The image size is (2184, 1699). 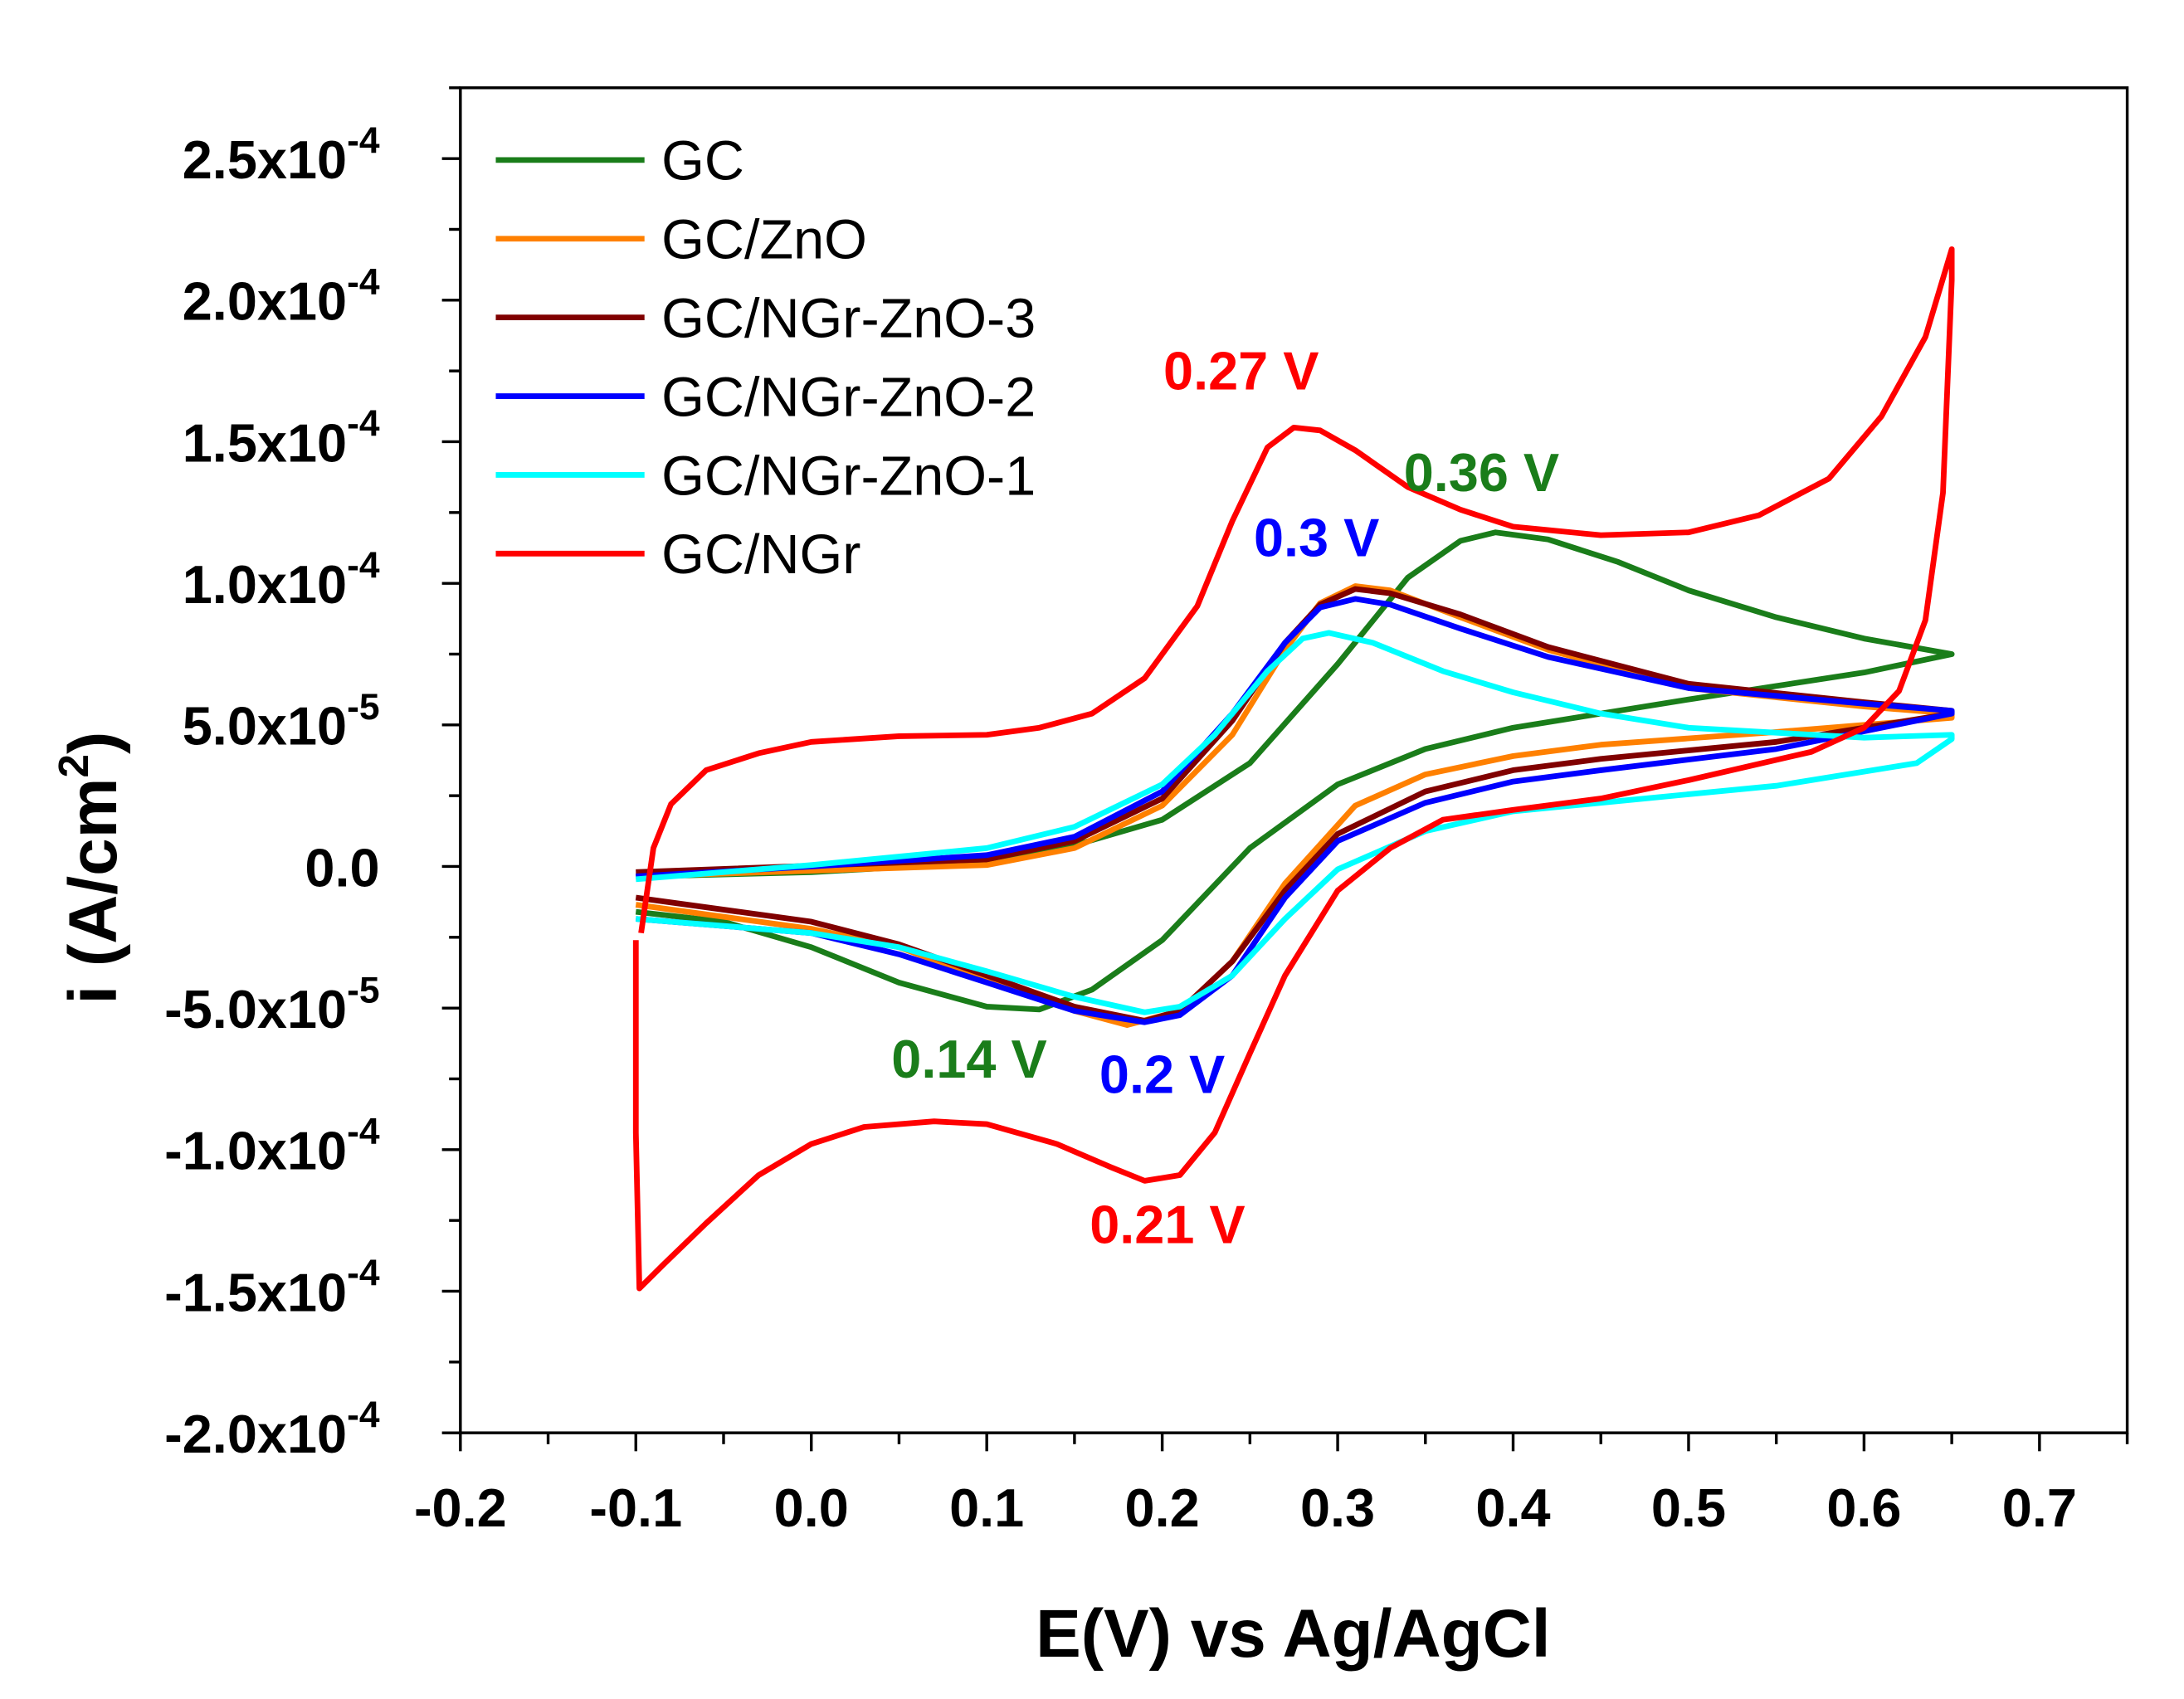 I want to click on x-tick-label: -0.2, so click(x=460, y=1507).